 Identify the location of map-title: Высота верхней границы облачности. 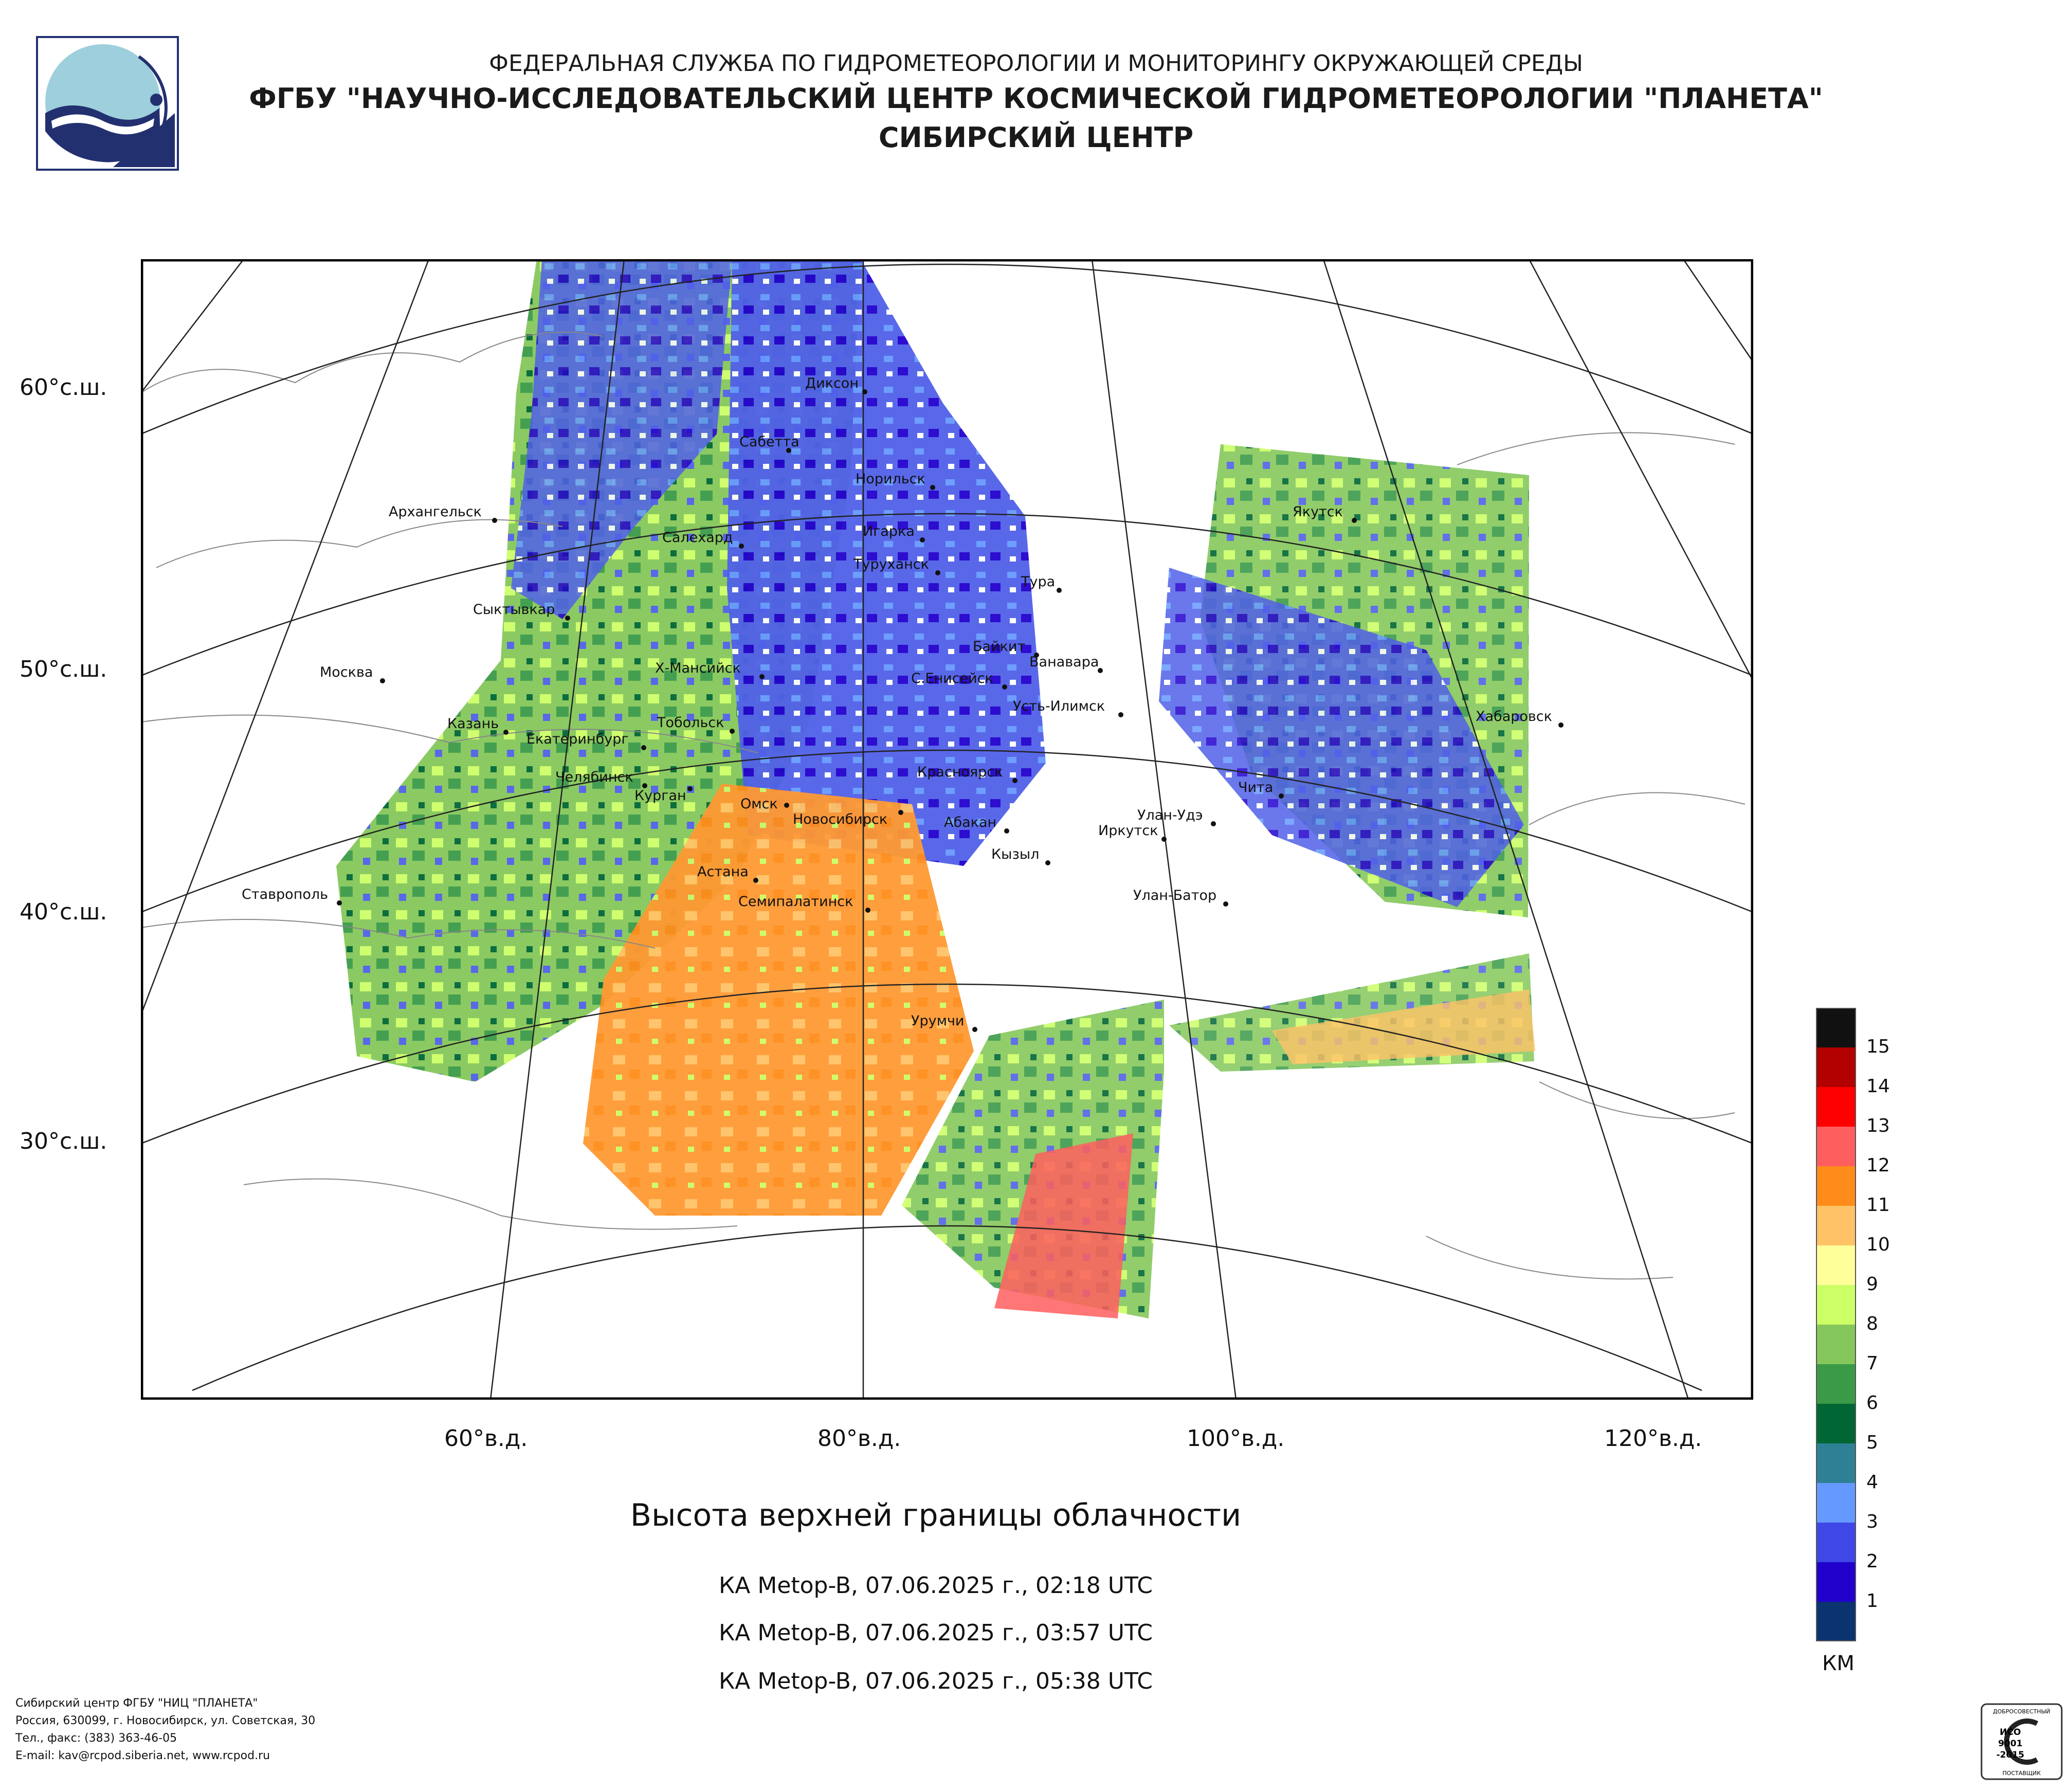
(936, 1515).